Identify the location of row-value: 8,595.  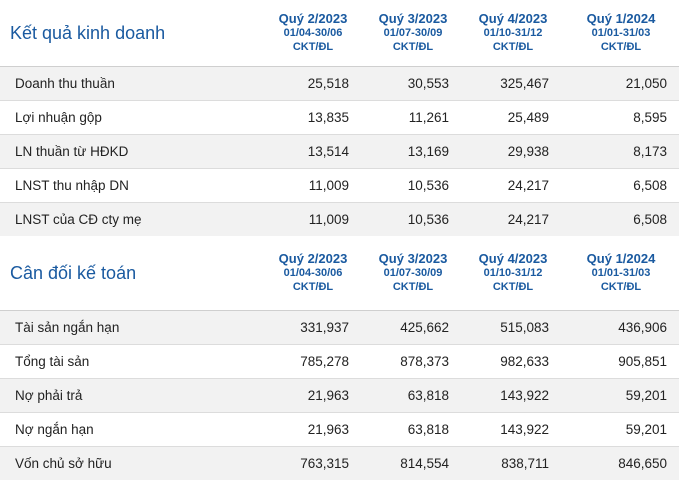
(621, 118).